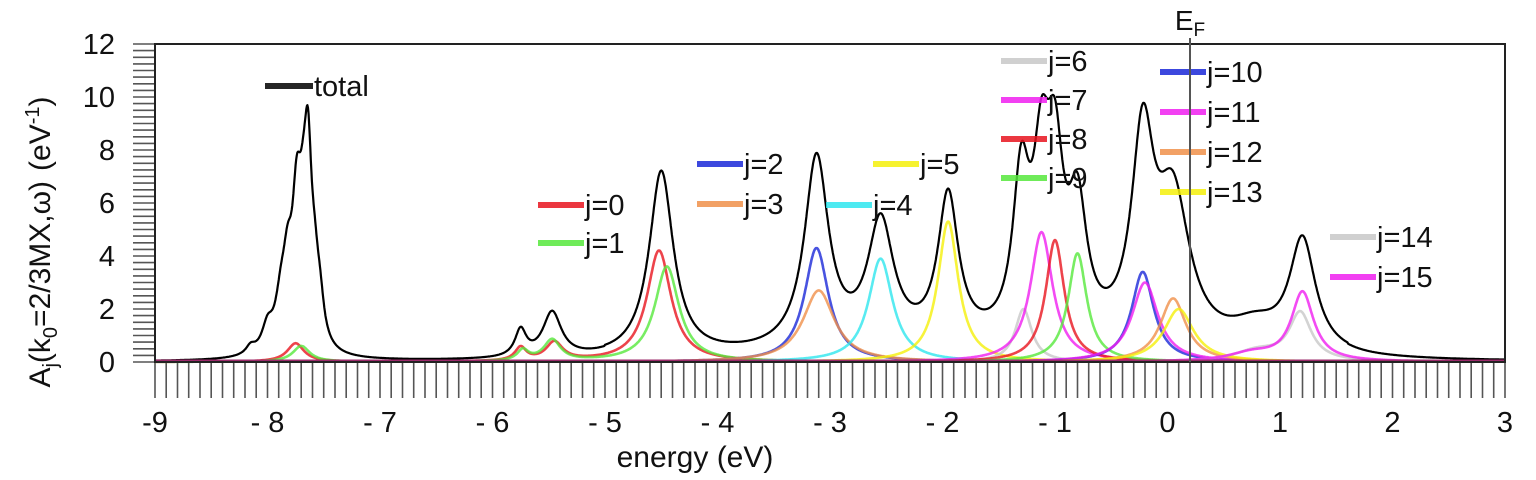  What do you see at coordinates (604, 244) in the screenshot?
I see `legend-label: j=1` at bounding box center [604, 244].